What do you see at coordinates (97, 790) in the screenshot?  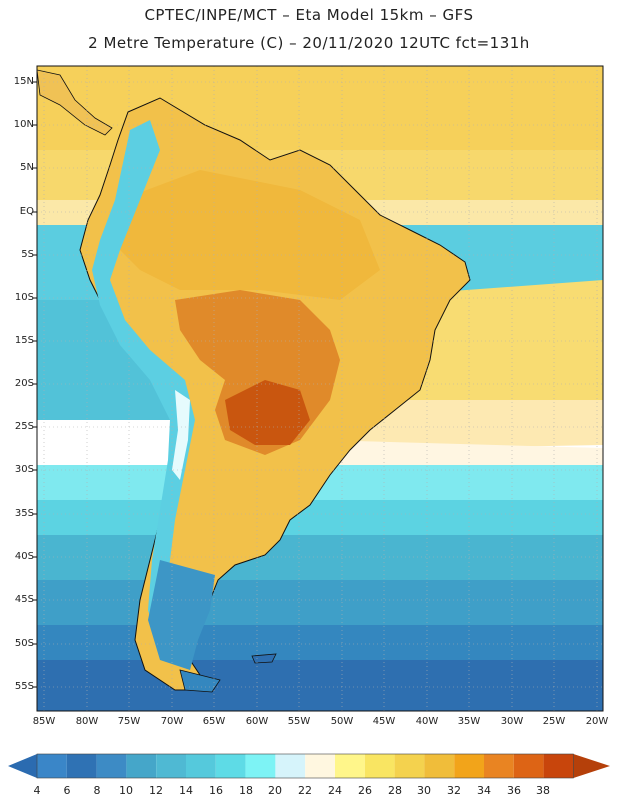 I see `colorbar-label: 8` at bounding box center [97, 790].